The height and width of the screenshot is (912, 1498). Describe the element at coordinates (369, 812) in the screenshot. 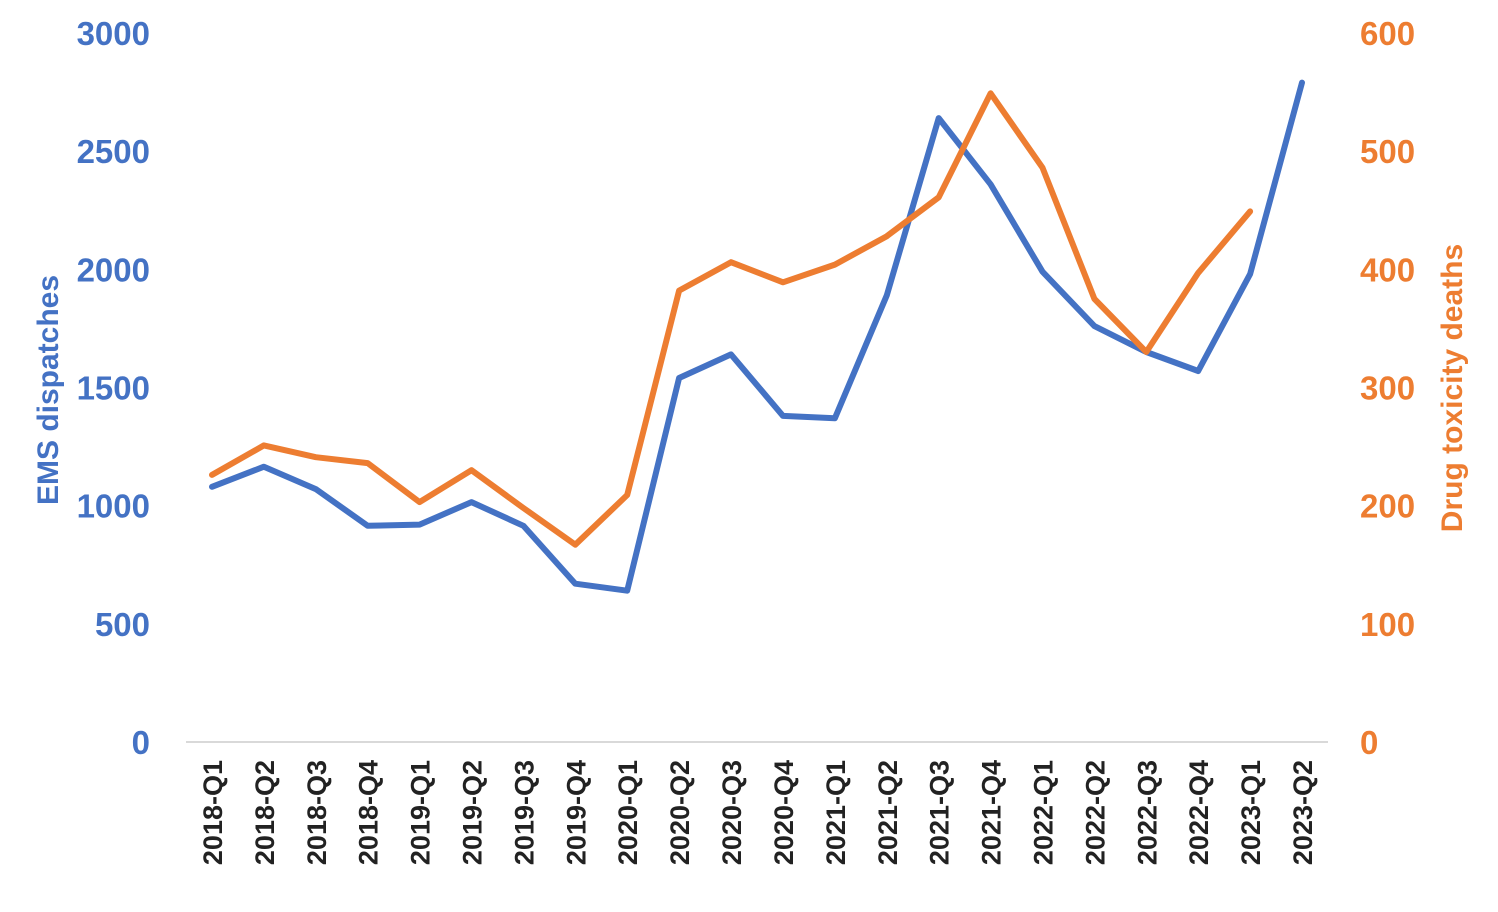

I see `x-tick-label: 2018-Q4` at that location.